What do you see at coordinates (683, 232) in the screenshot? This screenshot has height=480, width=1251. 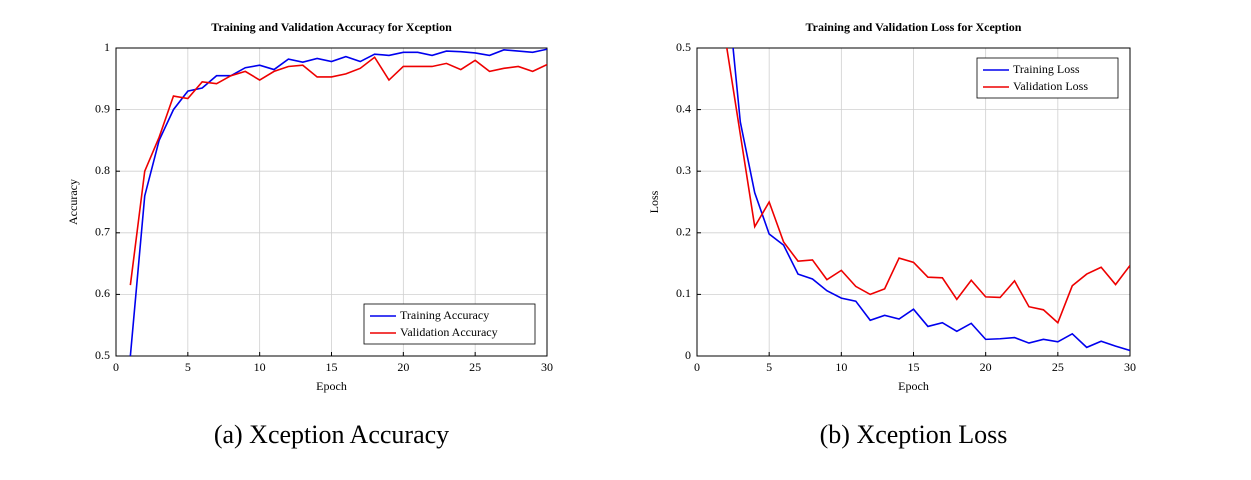 I see `y-tick-label: 0.2` at bounding box center [683, 232].